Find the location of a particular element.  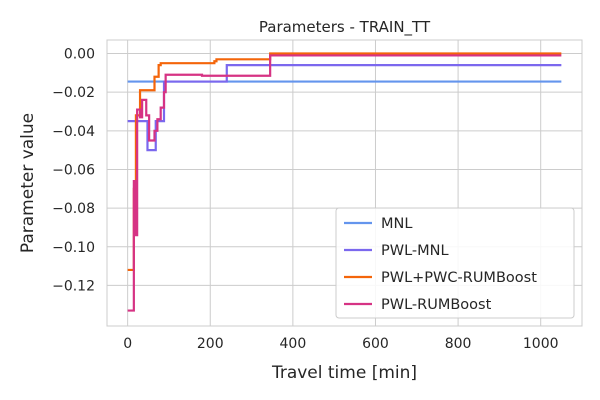

legend-label: MNL is located at coordinates (396, 224).